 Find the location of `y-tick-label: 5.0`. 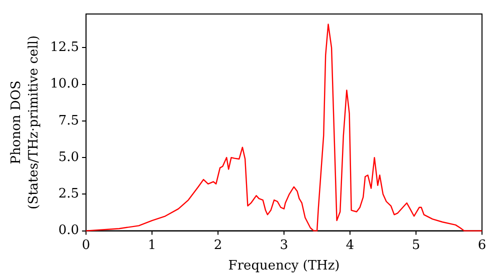

y-tick-label: 5.0 is located at coordinates (69, 157).